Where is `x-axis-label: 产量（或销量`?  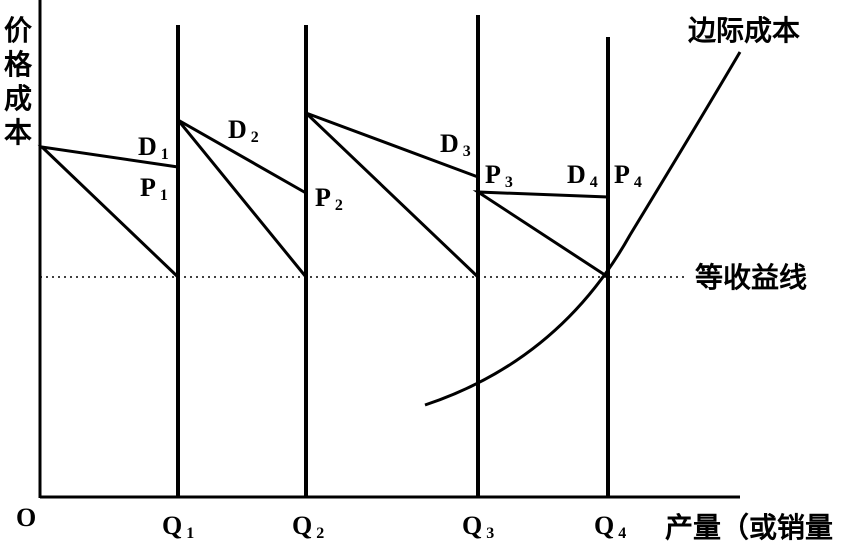
x-axis-label: 产量（或销量 is located at coordinates (749, 527).